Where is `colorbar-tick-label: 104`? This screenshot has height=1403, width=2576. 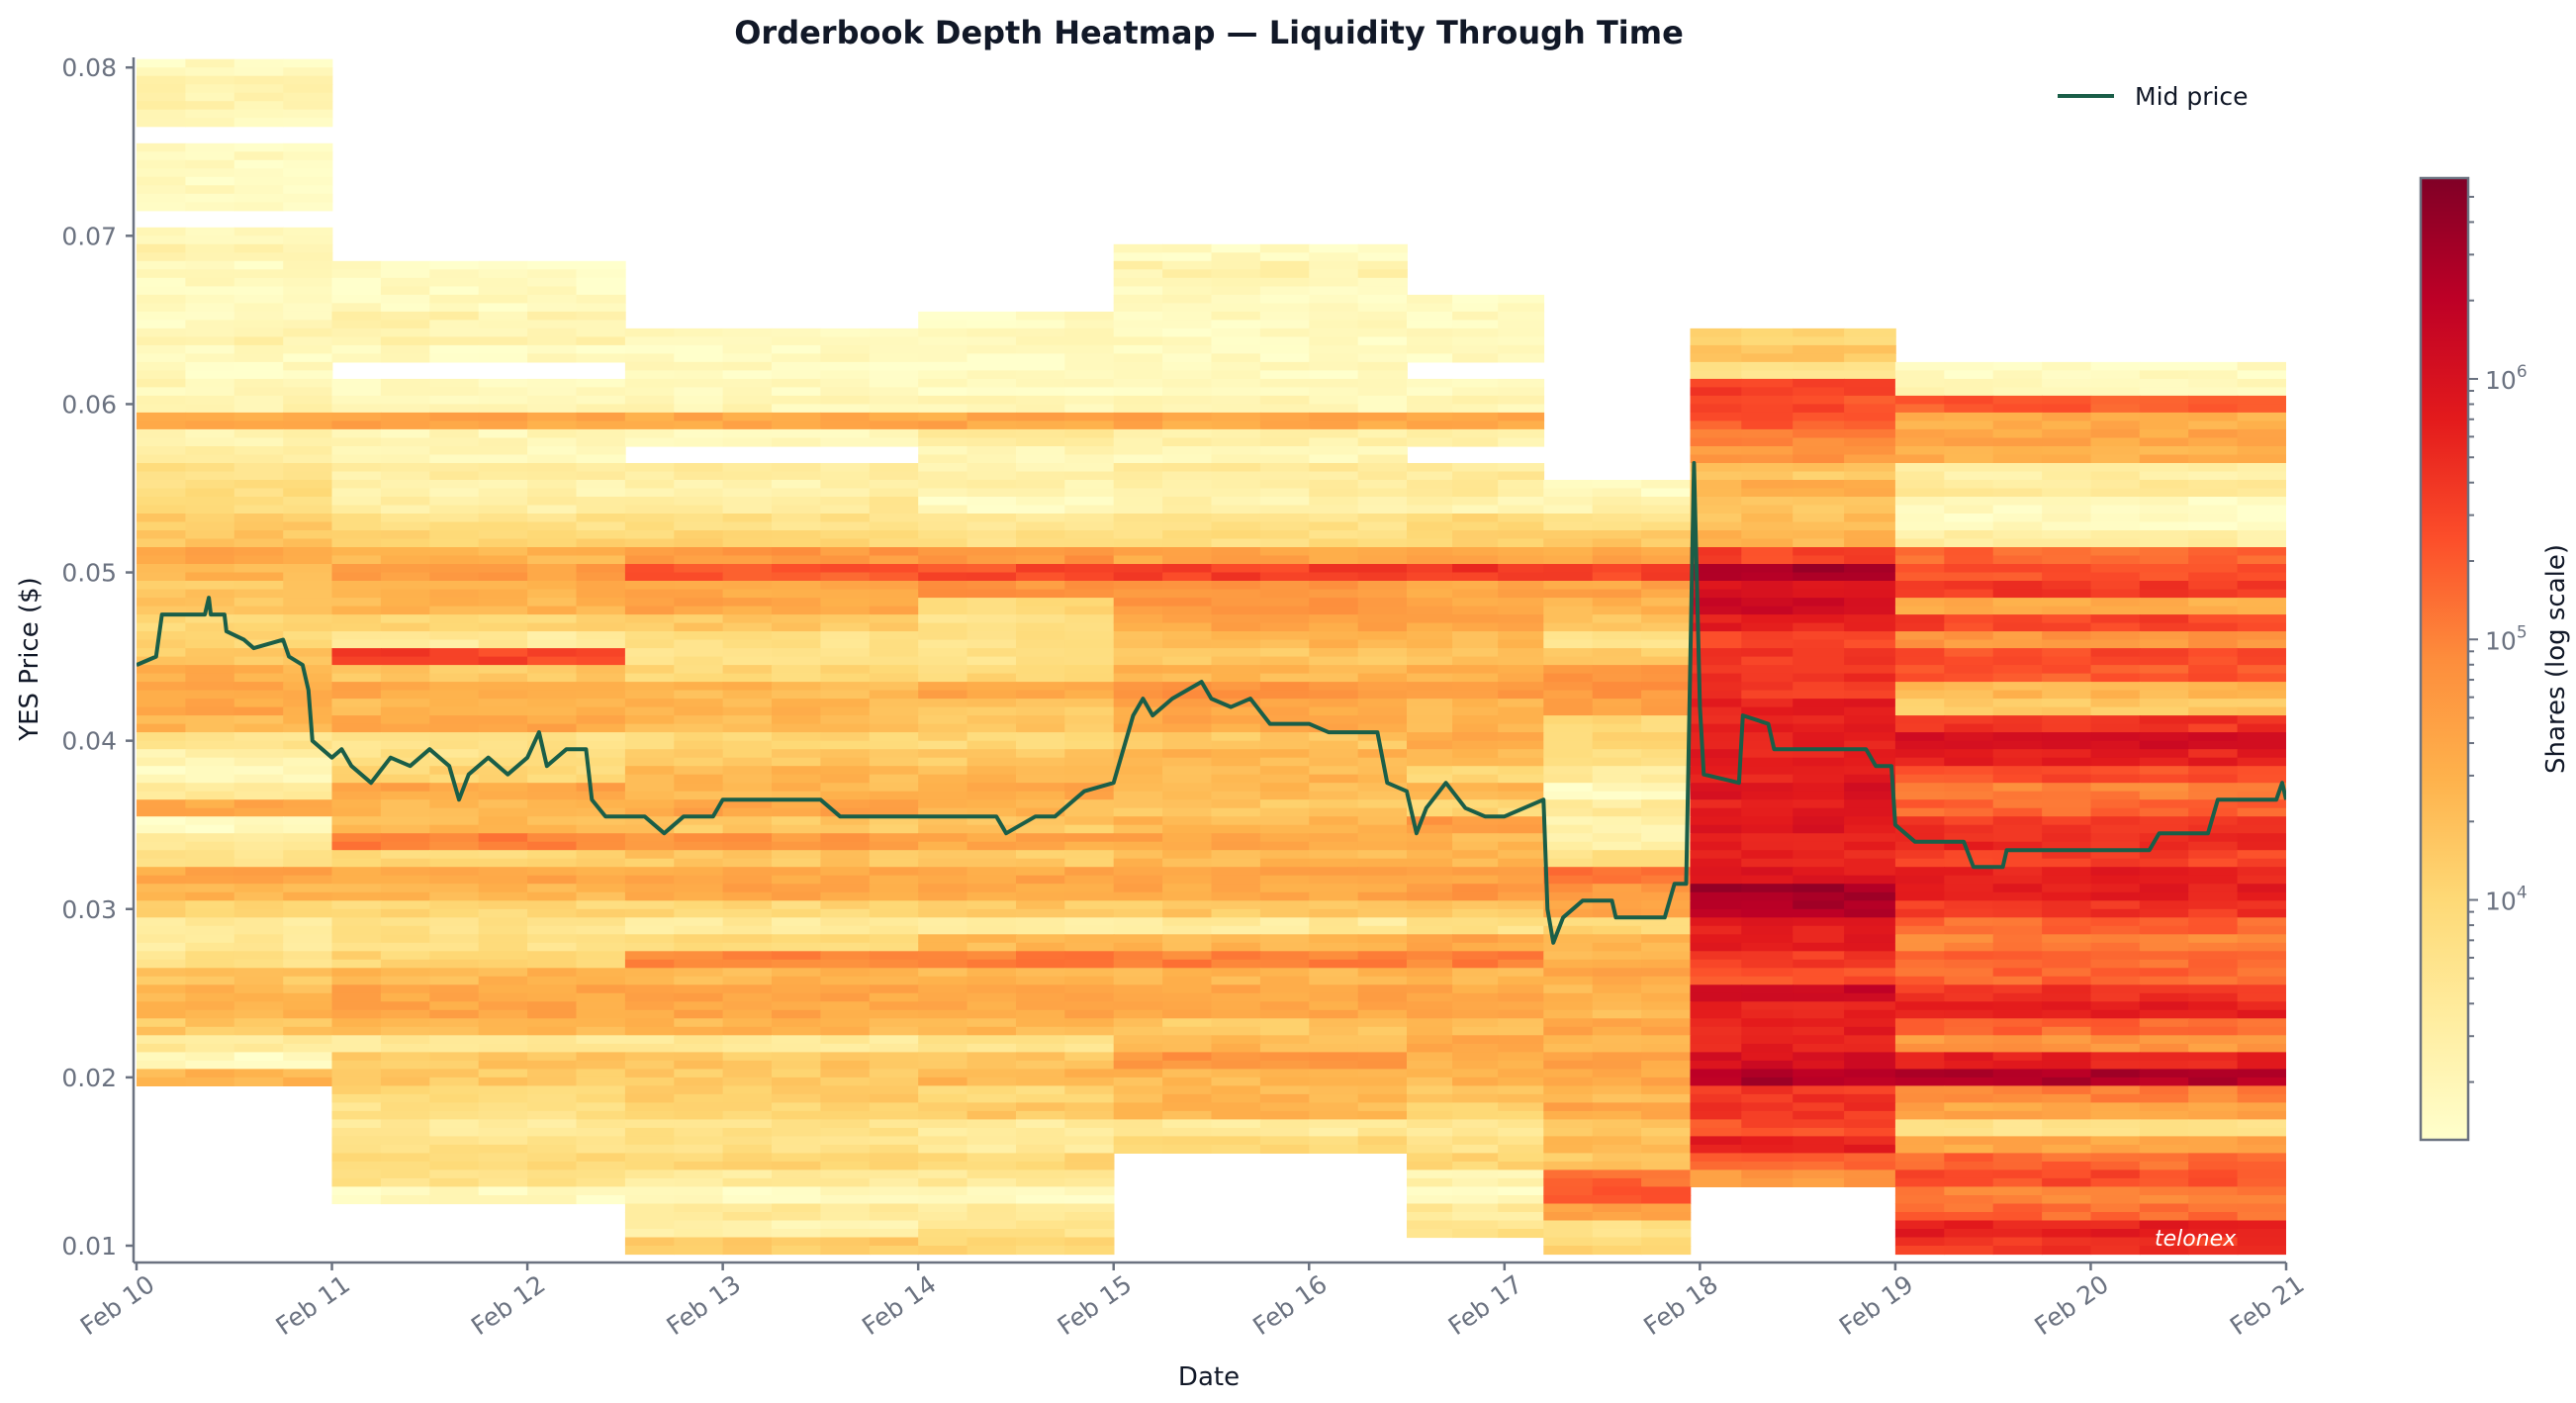 colorbar-tick-label: 104 is located at coordinates (2506, 900).